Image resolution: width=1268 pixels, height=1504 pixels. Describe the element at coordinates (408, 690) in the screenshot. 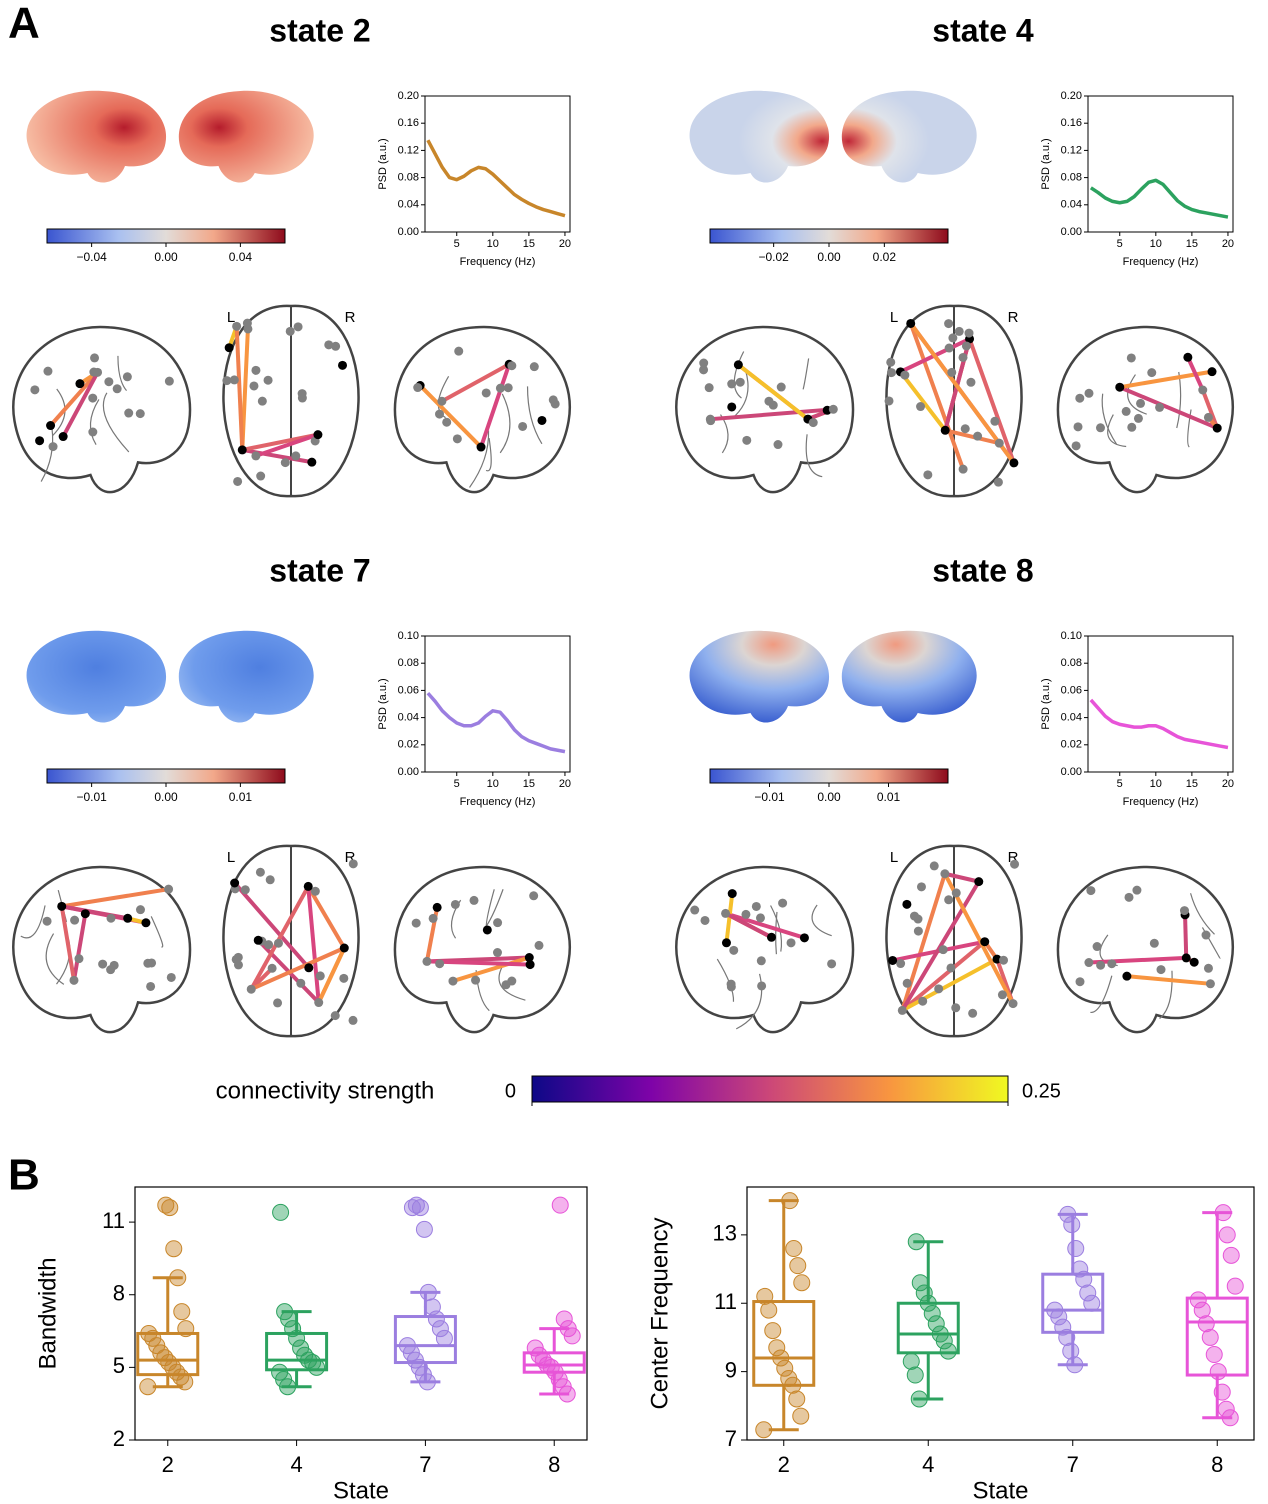

I see `y-tick-label: 0.06` at that location.